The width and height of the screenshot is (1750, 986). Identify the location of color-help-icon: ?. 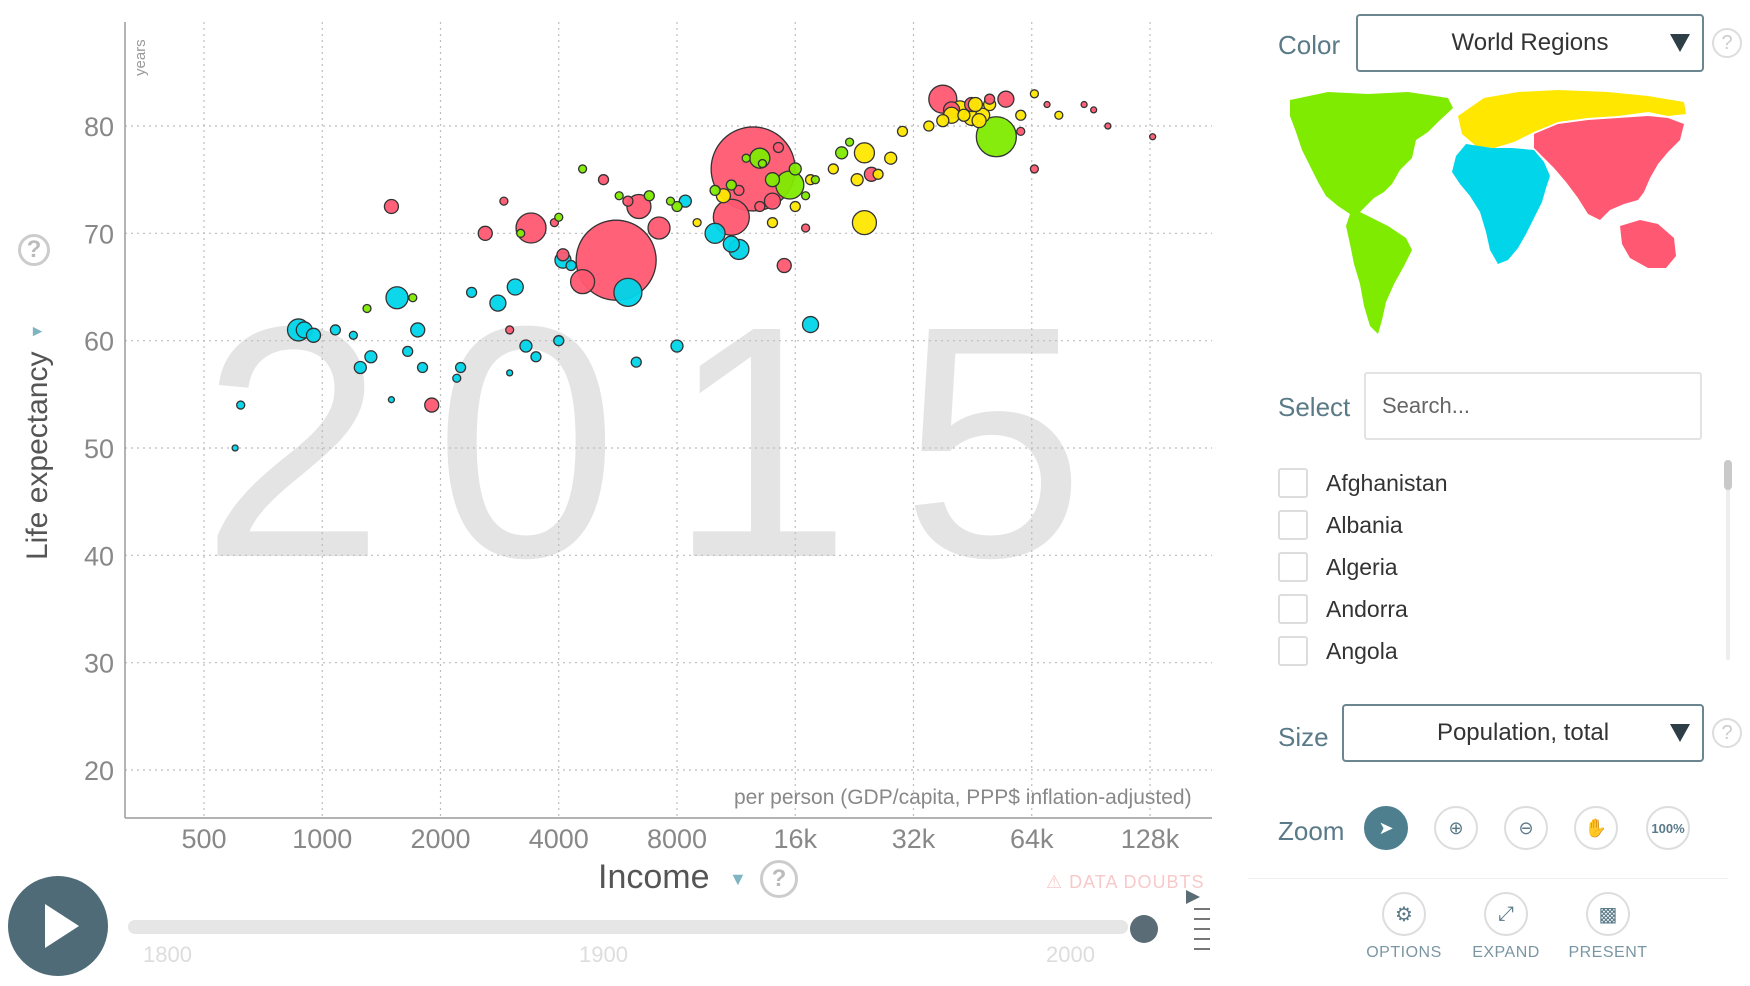
(1727, 43).